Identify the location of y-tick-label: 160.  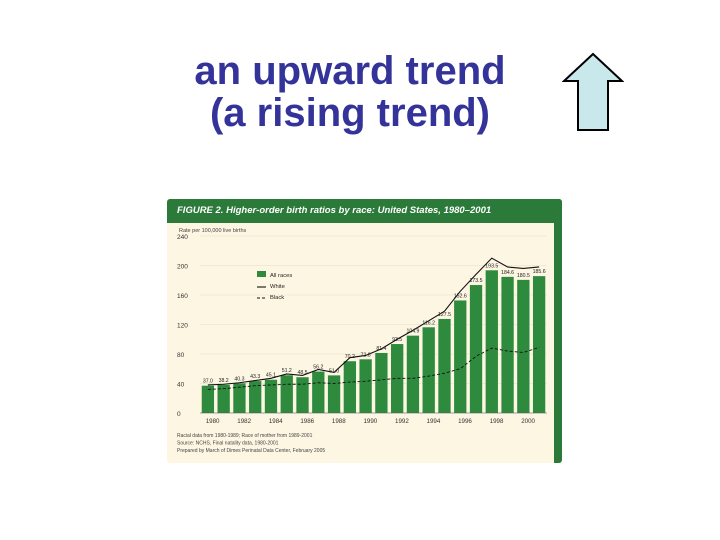
(182, 296).